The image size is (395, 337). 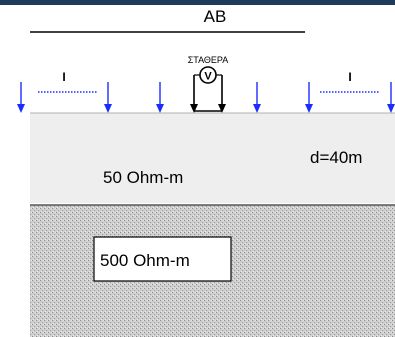 I want to click on current-label-left: I, so click(x=68, y=81).